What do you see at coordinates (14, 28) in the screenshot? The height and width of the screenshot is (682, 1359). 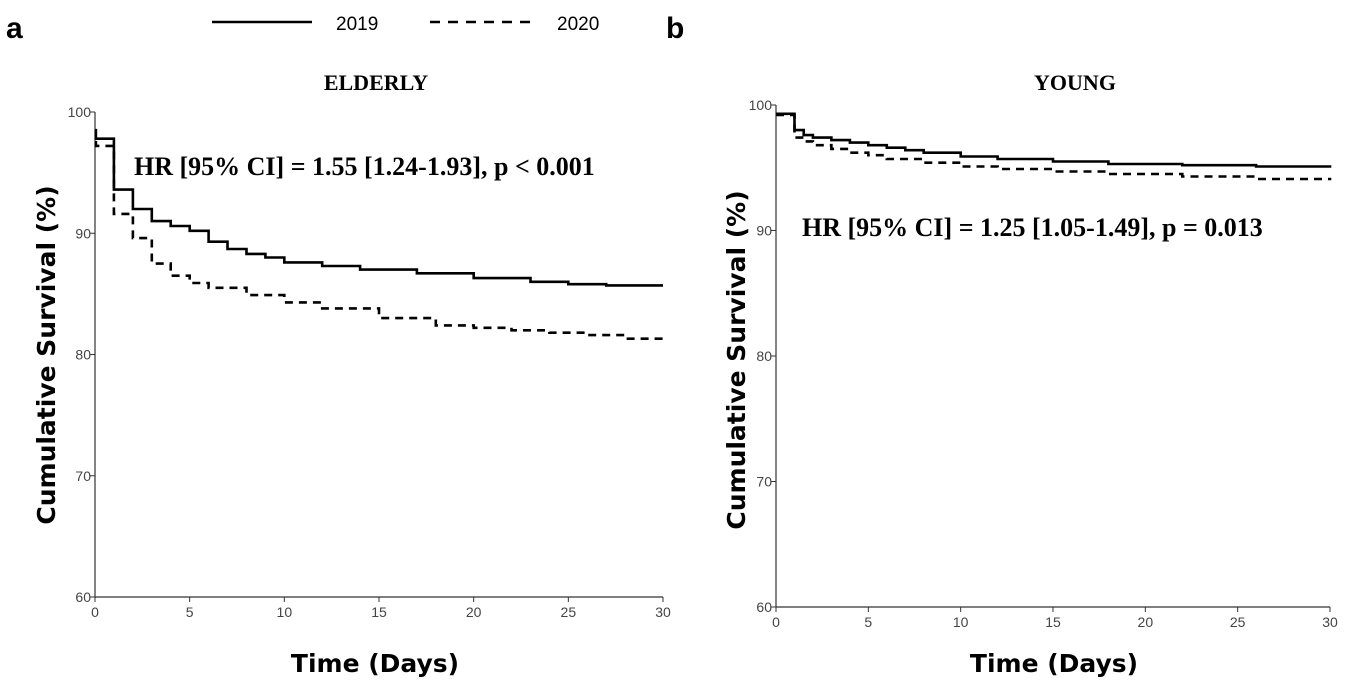 I see `panel-letter-a: a` at bounding box center [14, 28].